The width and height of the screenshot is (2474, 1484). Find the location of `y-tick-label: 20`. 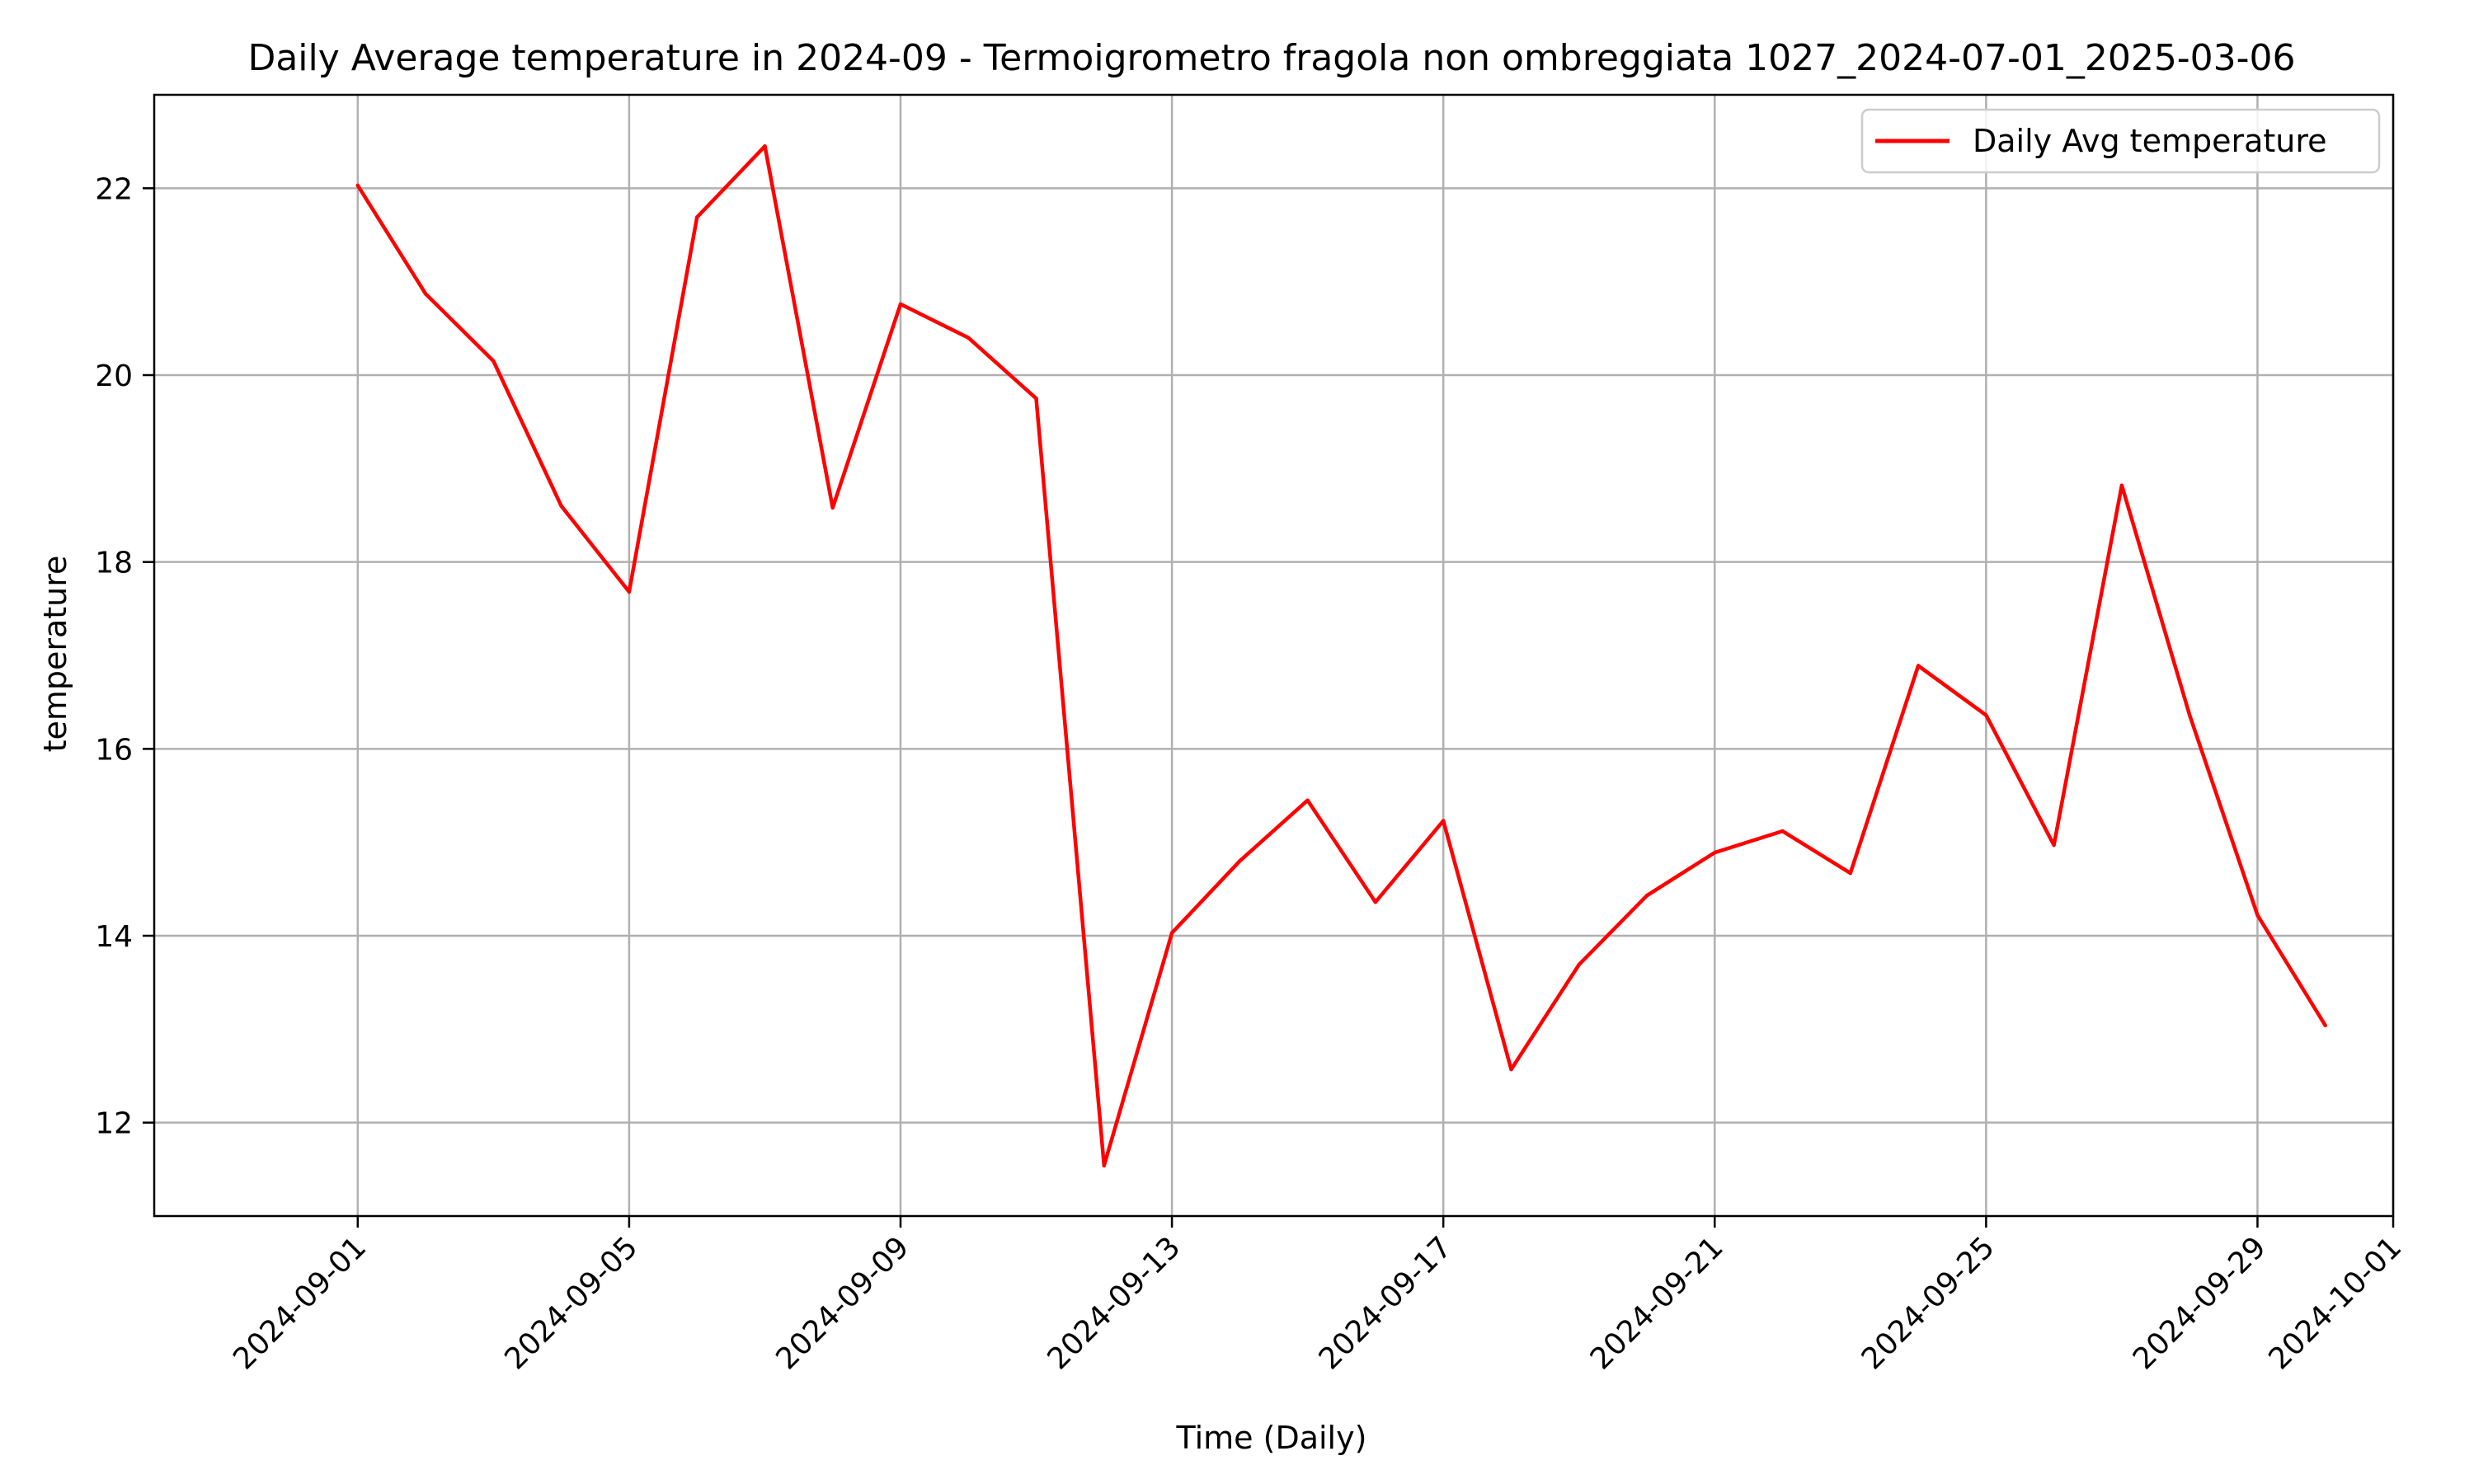

y-tick-label: 20 is located at coordinates (114, 376).